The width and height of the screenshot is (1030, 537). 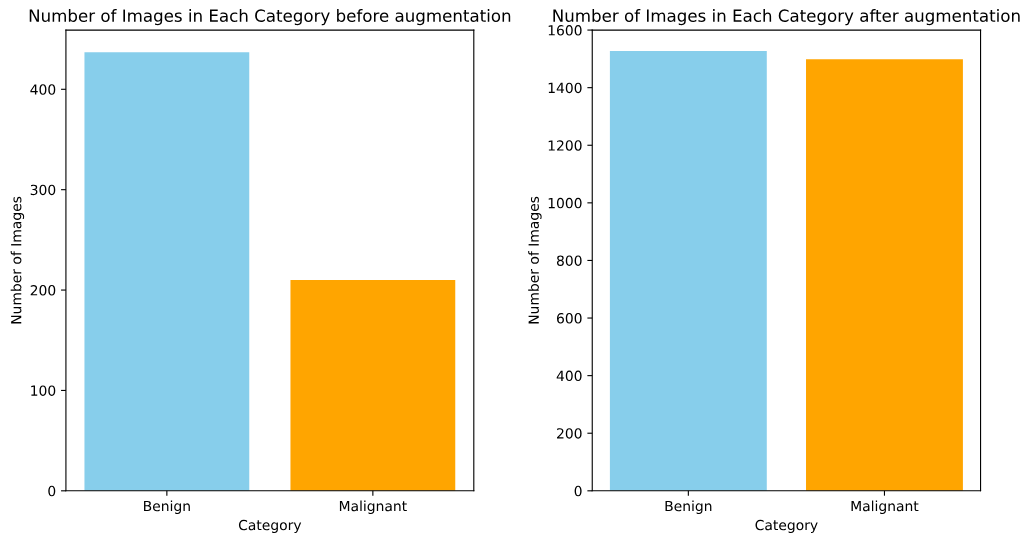 What do you see at coordinates (565, 30) in the screenshot?
I see `y-tick-label: 1600` at bounding box center [565, 30].